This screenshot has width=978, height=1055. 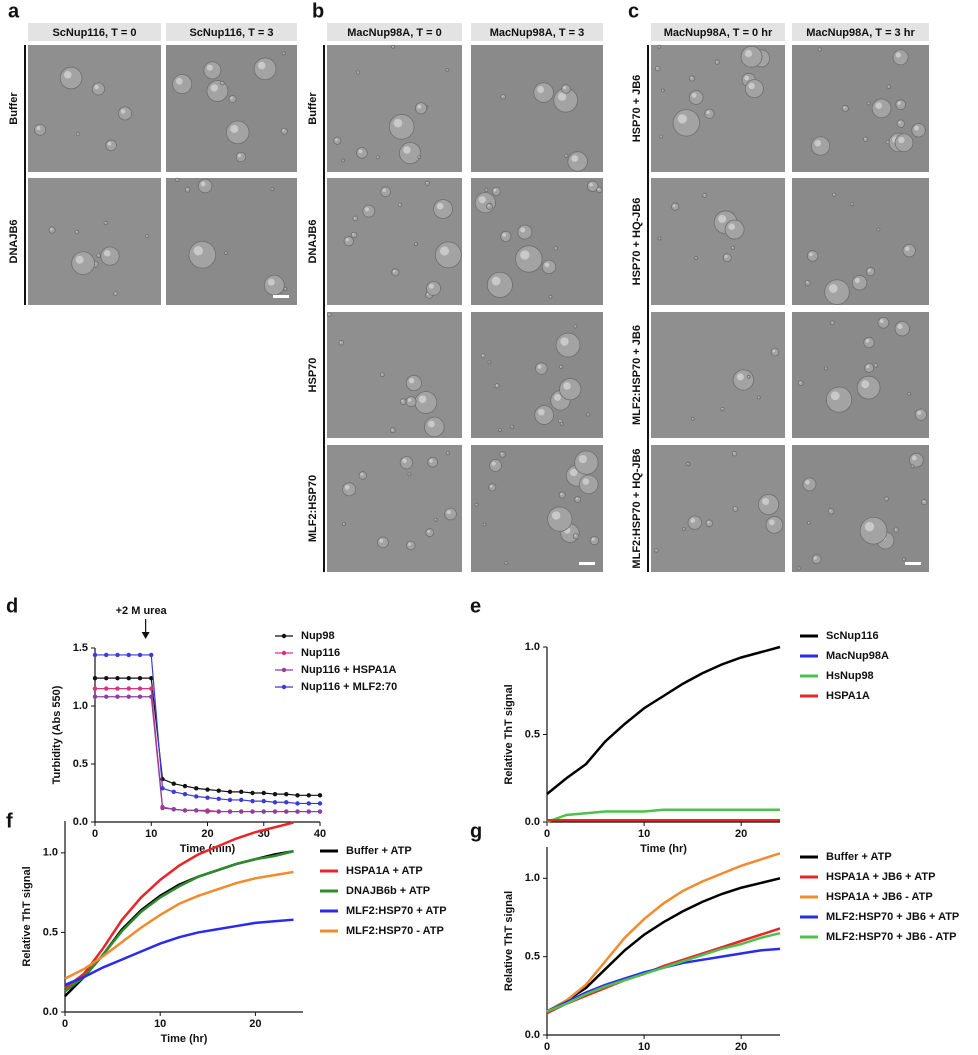 I want to click on panel-letter: c, so click(x=633, y=11).